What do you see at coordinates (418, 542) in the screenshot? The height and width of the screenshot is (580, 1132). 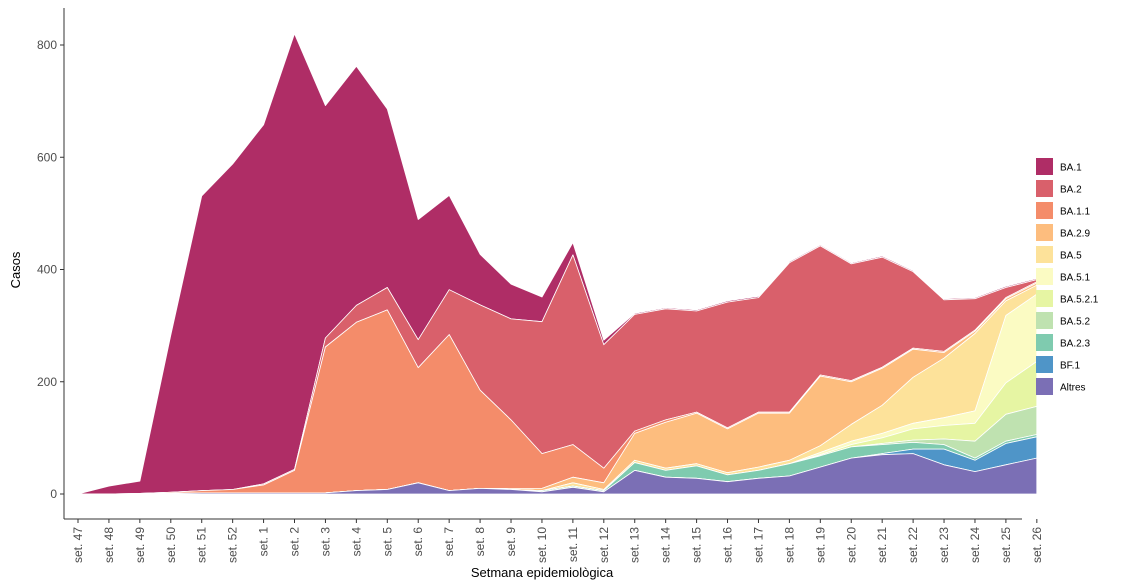 I see `x-tick-label: set. 6` at bounding box center [418, 542].